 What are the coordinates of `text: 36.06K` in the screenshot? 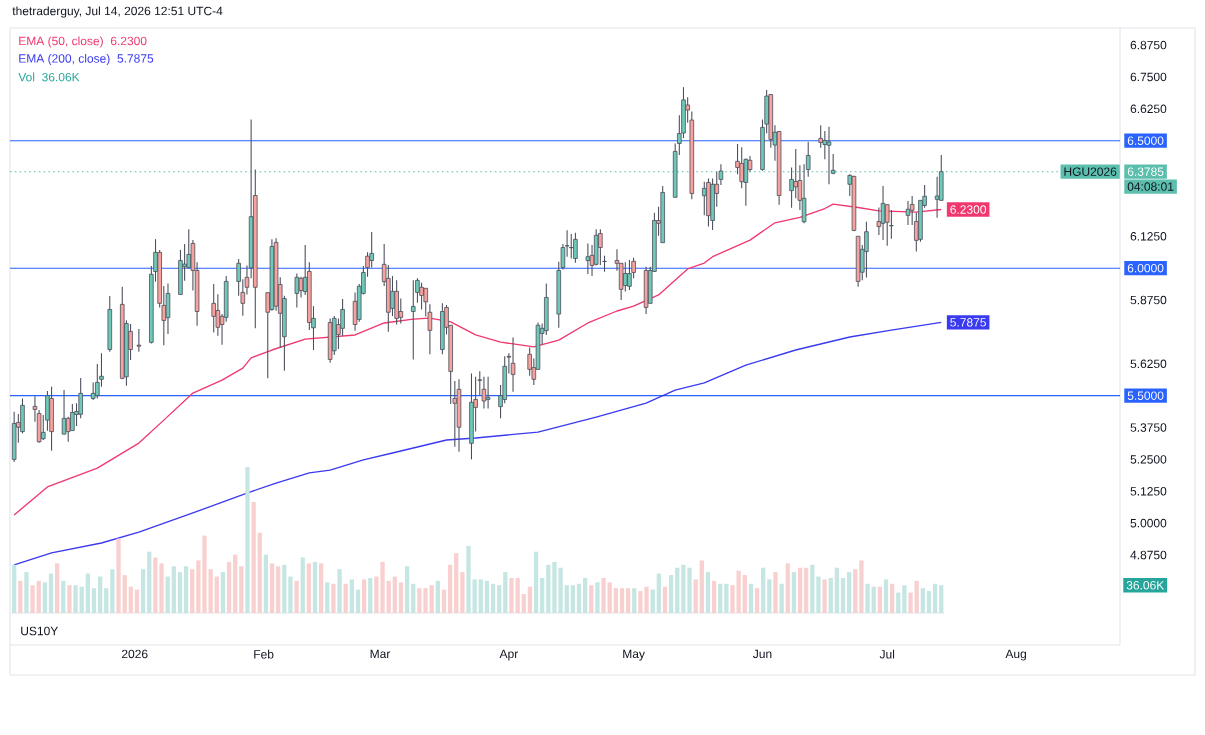 It's located at (61, 77).